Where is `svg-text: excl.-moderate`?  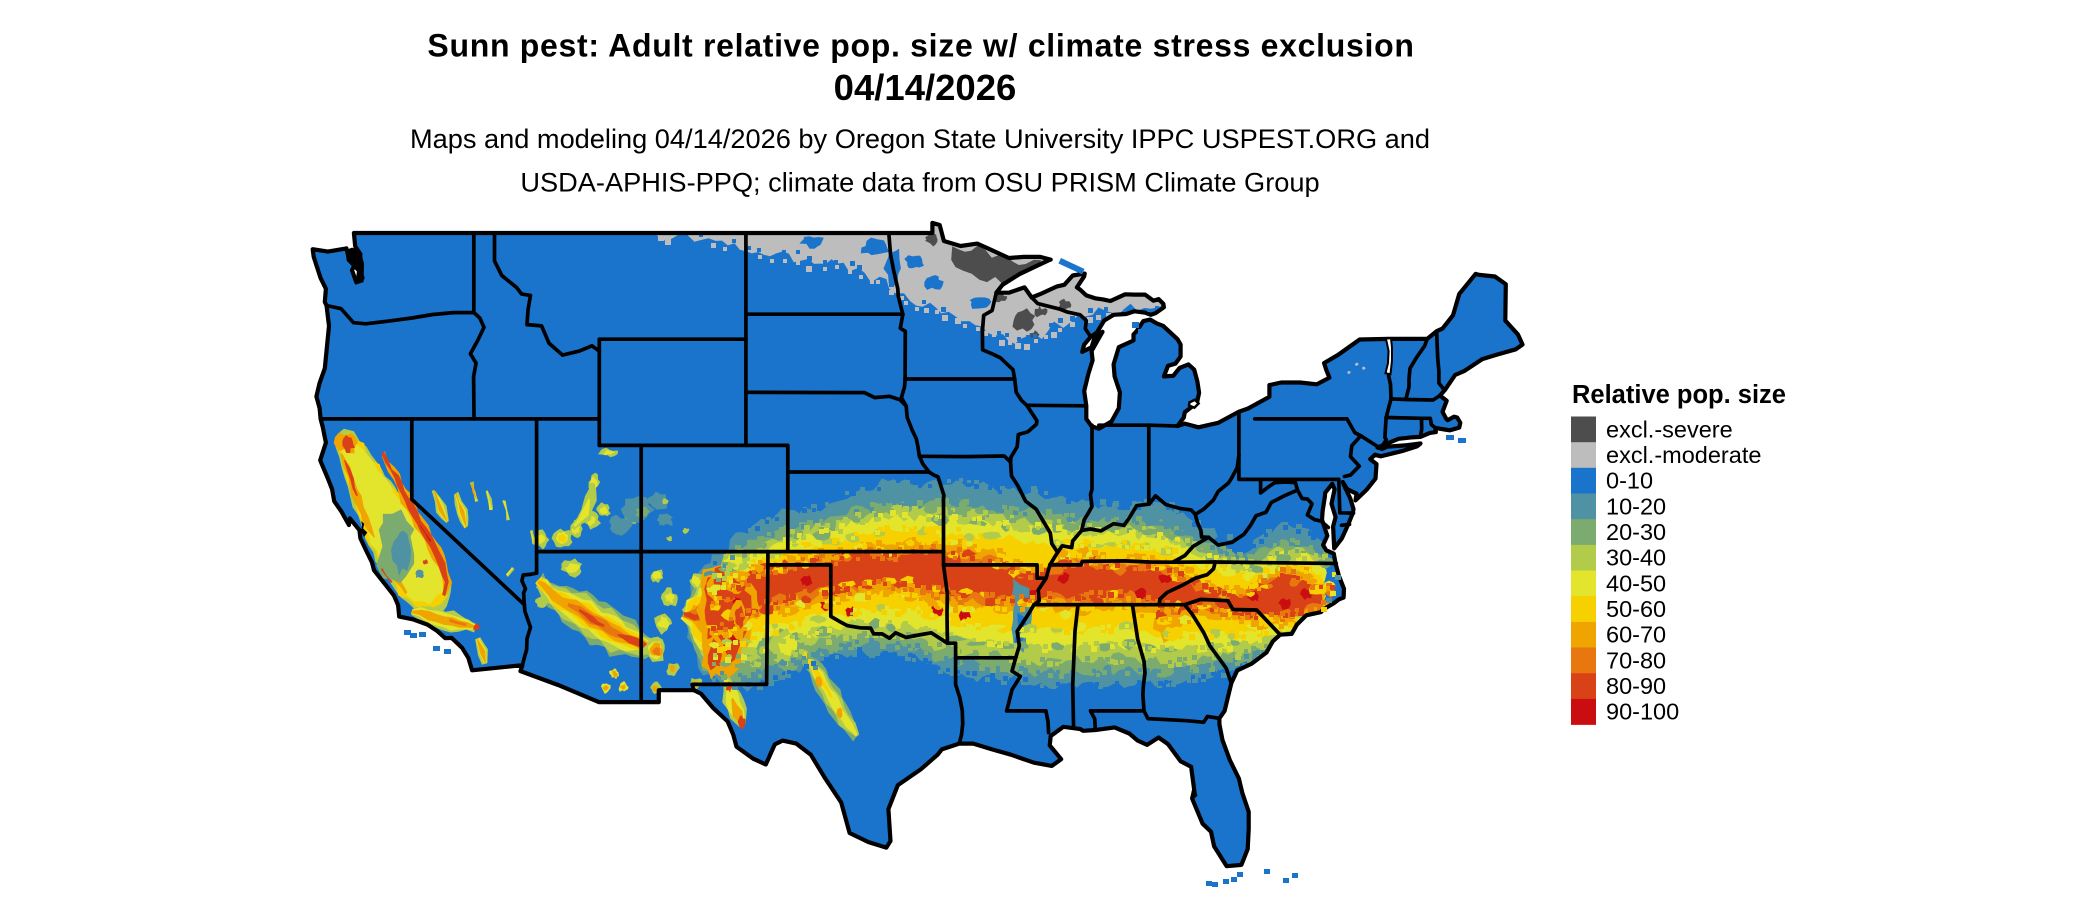 svg-text: excl.-moderate is located at coordinates (1683, 455).